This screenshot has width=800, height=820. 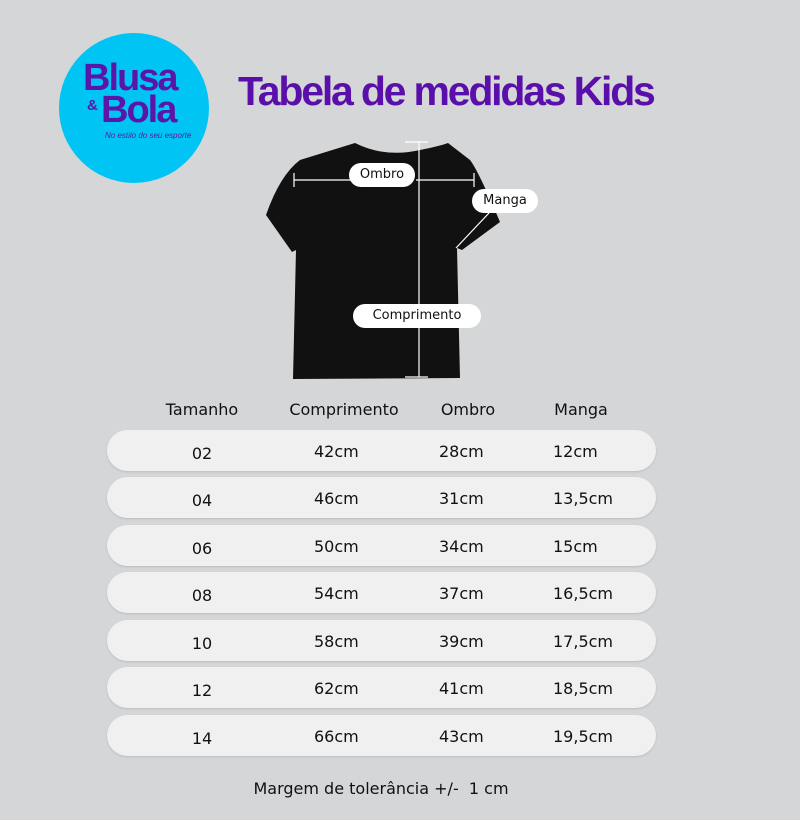 I want to click on cell-comprimento: 54cm, so click(x=336, y=593).